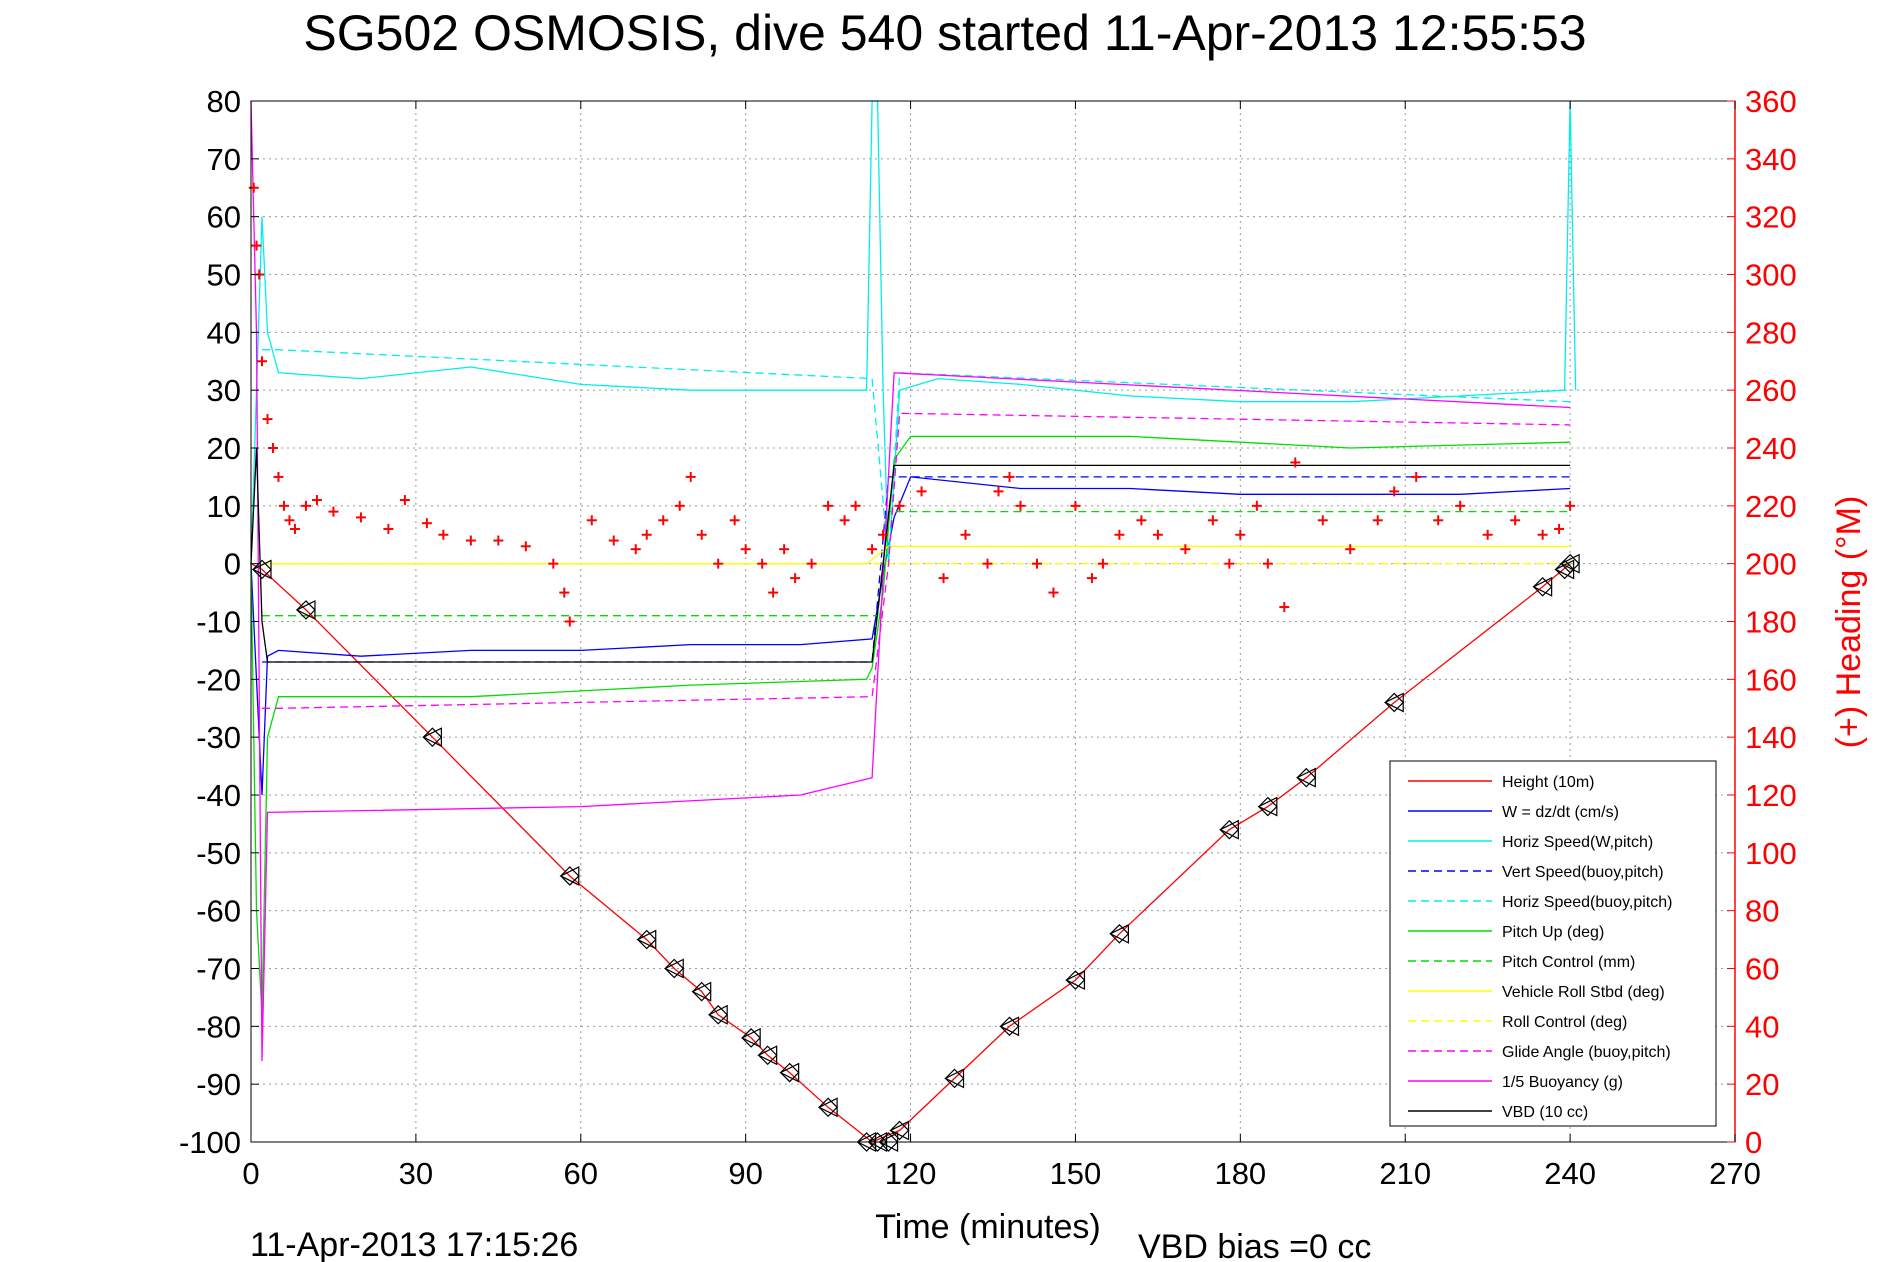 Image resolution: width=1891 pixels, height=1262 pixels. What do you see at coordinates (218, 911) in the screenshot?
I see `y-tick-label: -60` at bounding box center [218, 911].